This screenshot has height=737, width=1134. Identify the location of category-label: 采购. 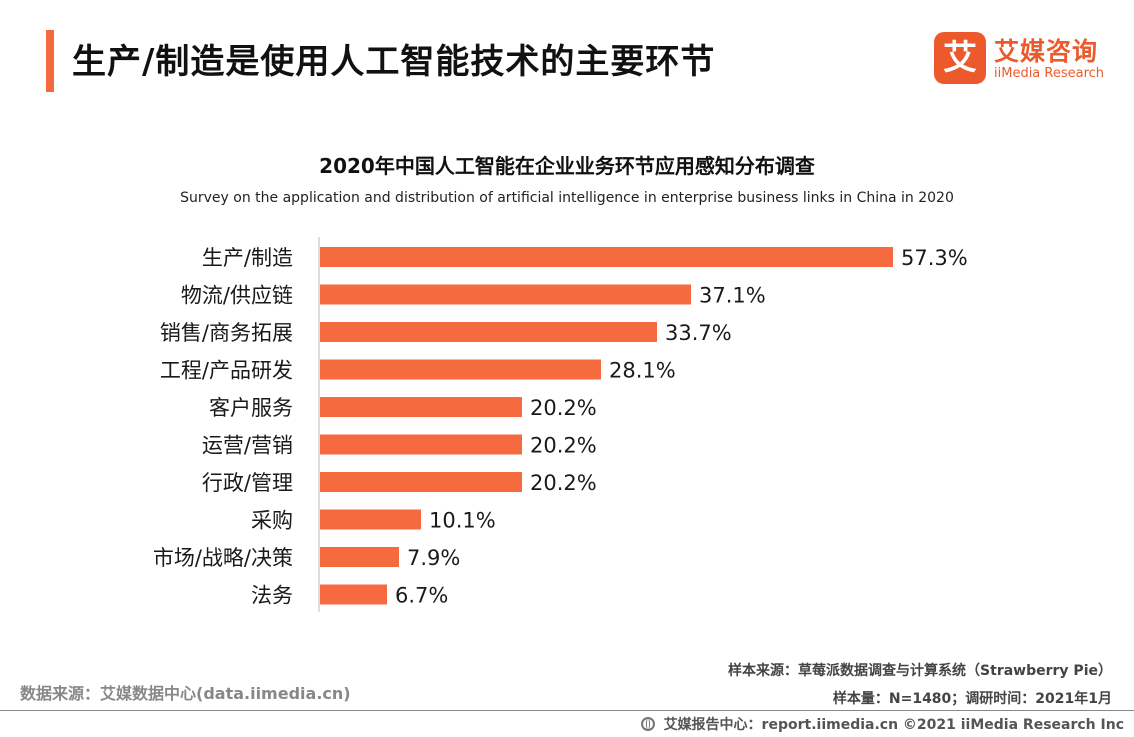
(272, 521).